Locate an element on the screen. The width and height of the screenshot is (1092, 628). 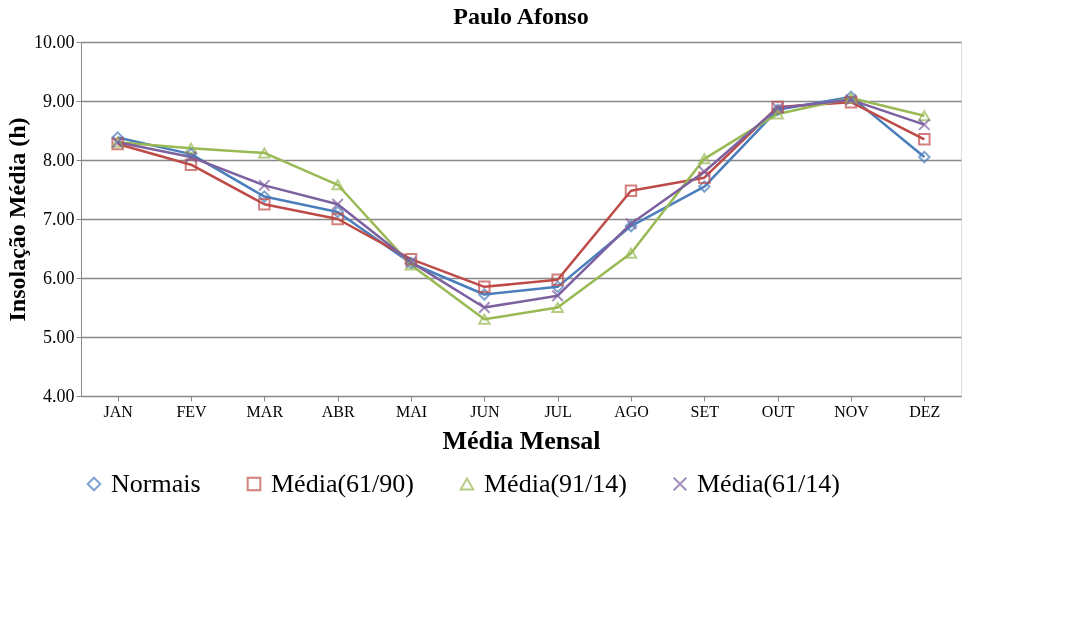
y-tick-label: 8.00 is located at coordinates (59, 159).